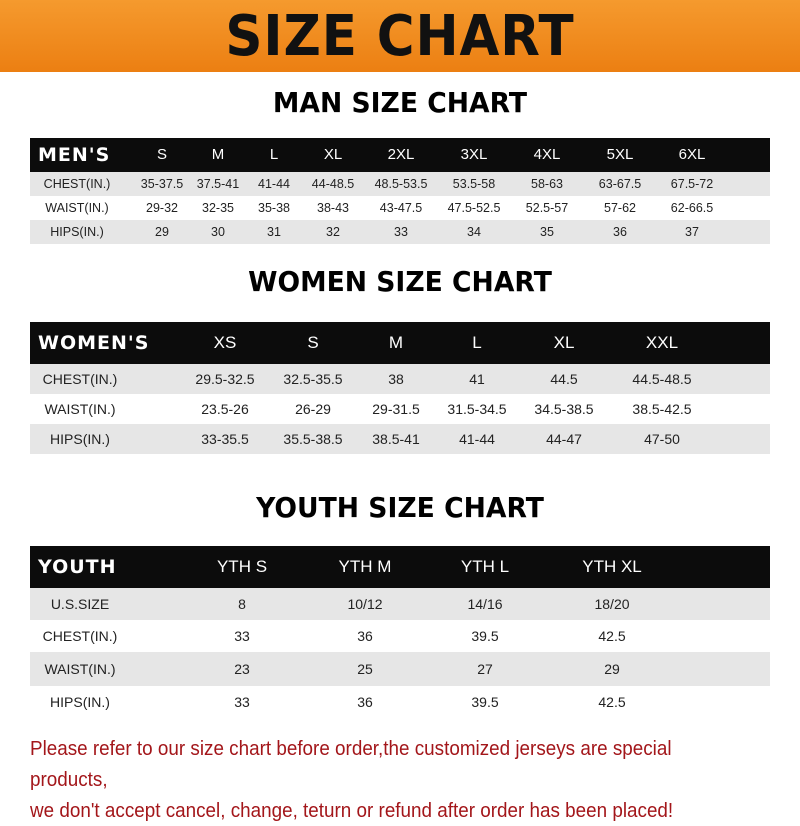 The image size is (800, 826). I want to click on table-cell: 31.5-34.5, so click(477, 409).